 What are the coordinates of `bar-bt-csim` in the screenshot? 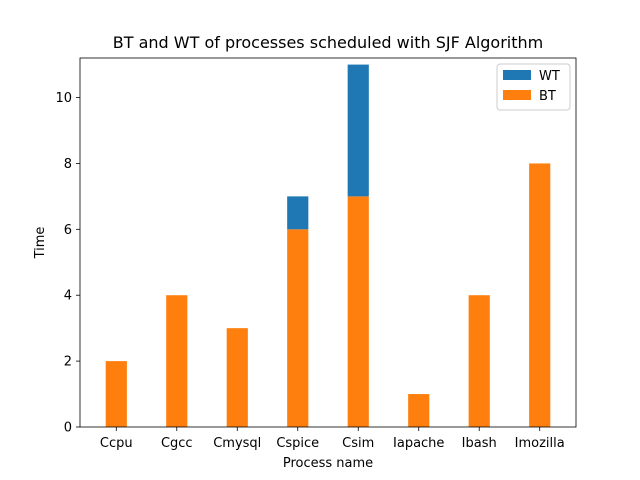 It's located at (358, 311).